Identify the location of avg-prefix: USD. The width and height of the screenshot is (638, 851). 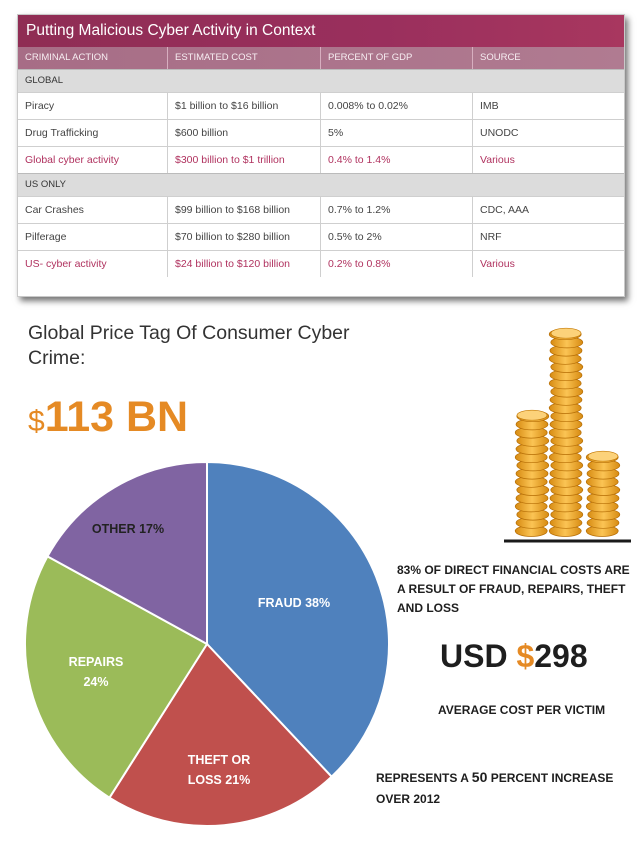
(478, 656).